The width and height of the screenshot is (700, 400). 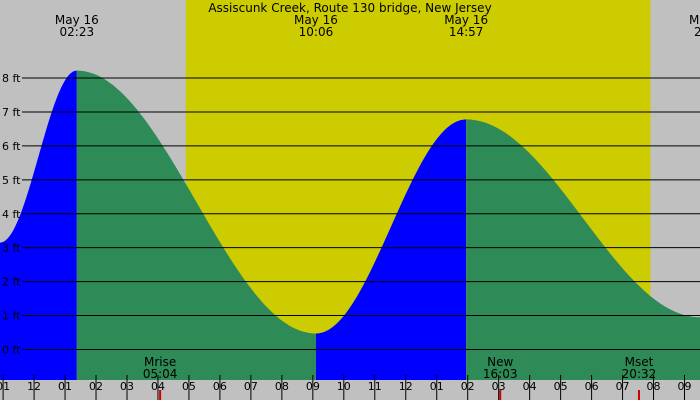 I want to click on y-tick-label: 4 ft, so click(x=11, y=214).